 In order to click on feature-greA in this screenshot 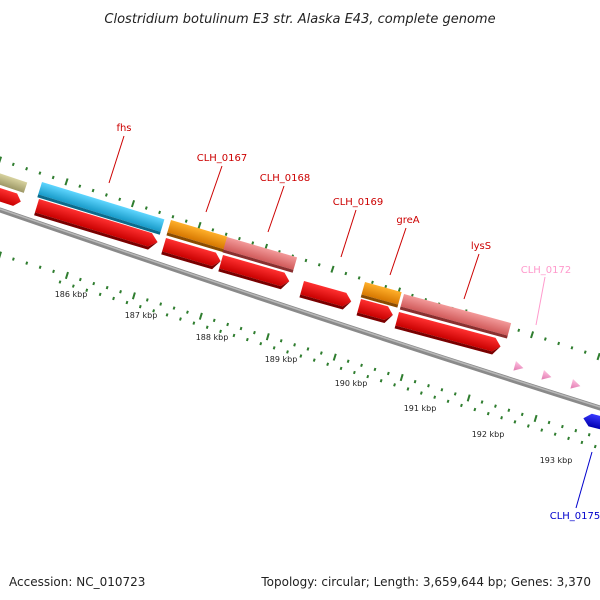, I will do `click(381, 295)`.